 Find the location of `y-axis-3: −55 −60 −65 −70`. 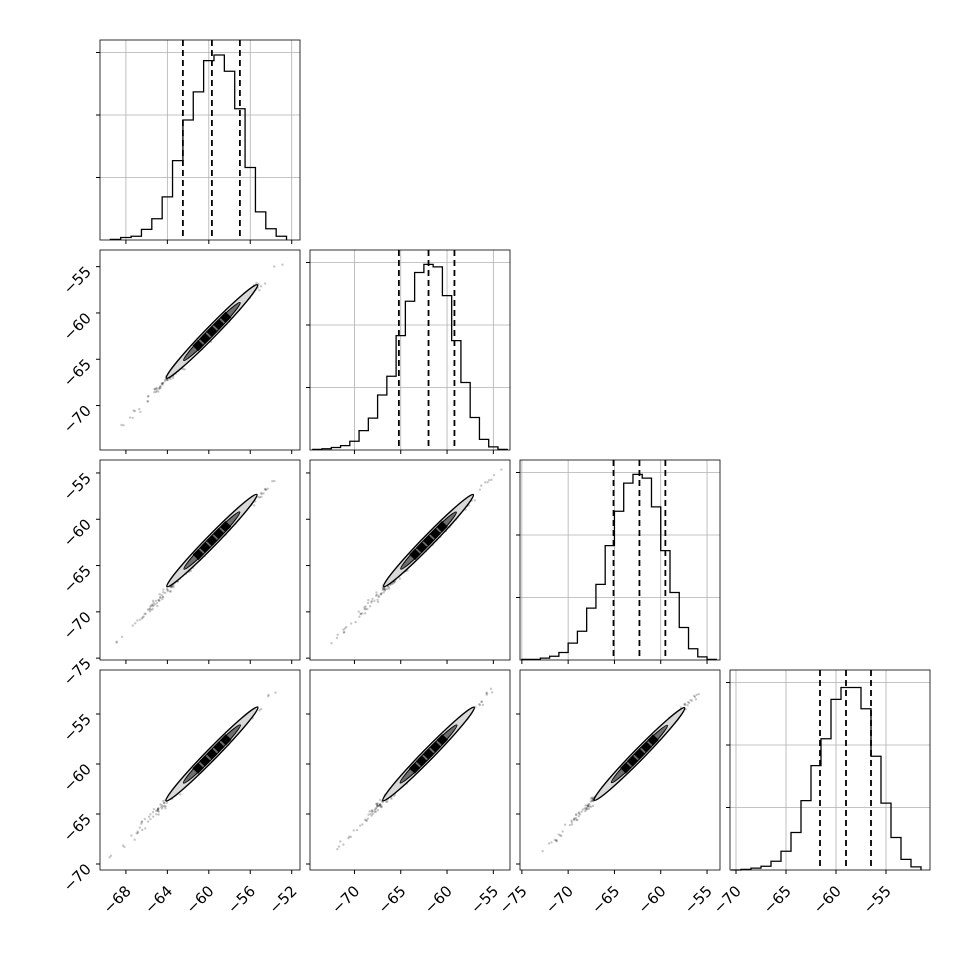

y-axis-3: −55 −60 −65 −70 is located at coordinates (77, 802).